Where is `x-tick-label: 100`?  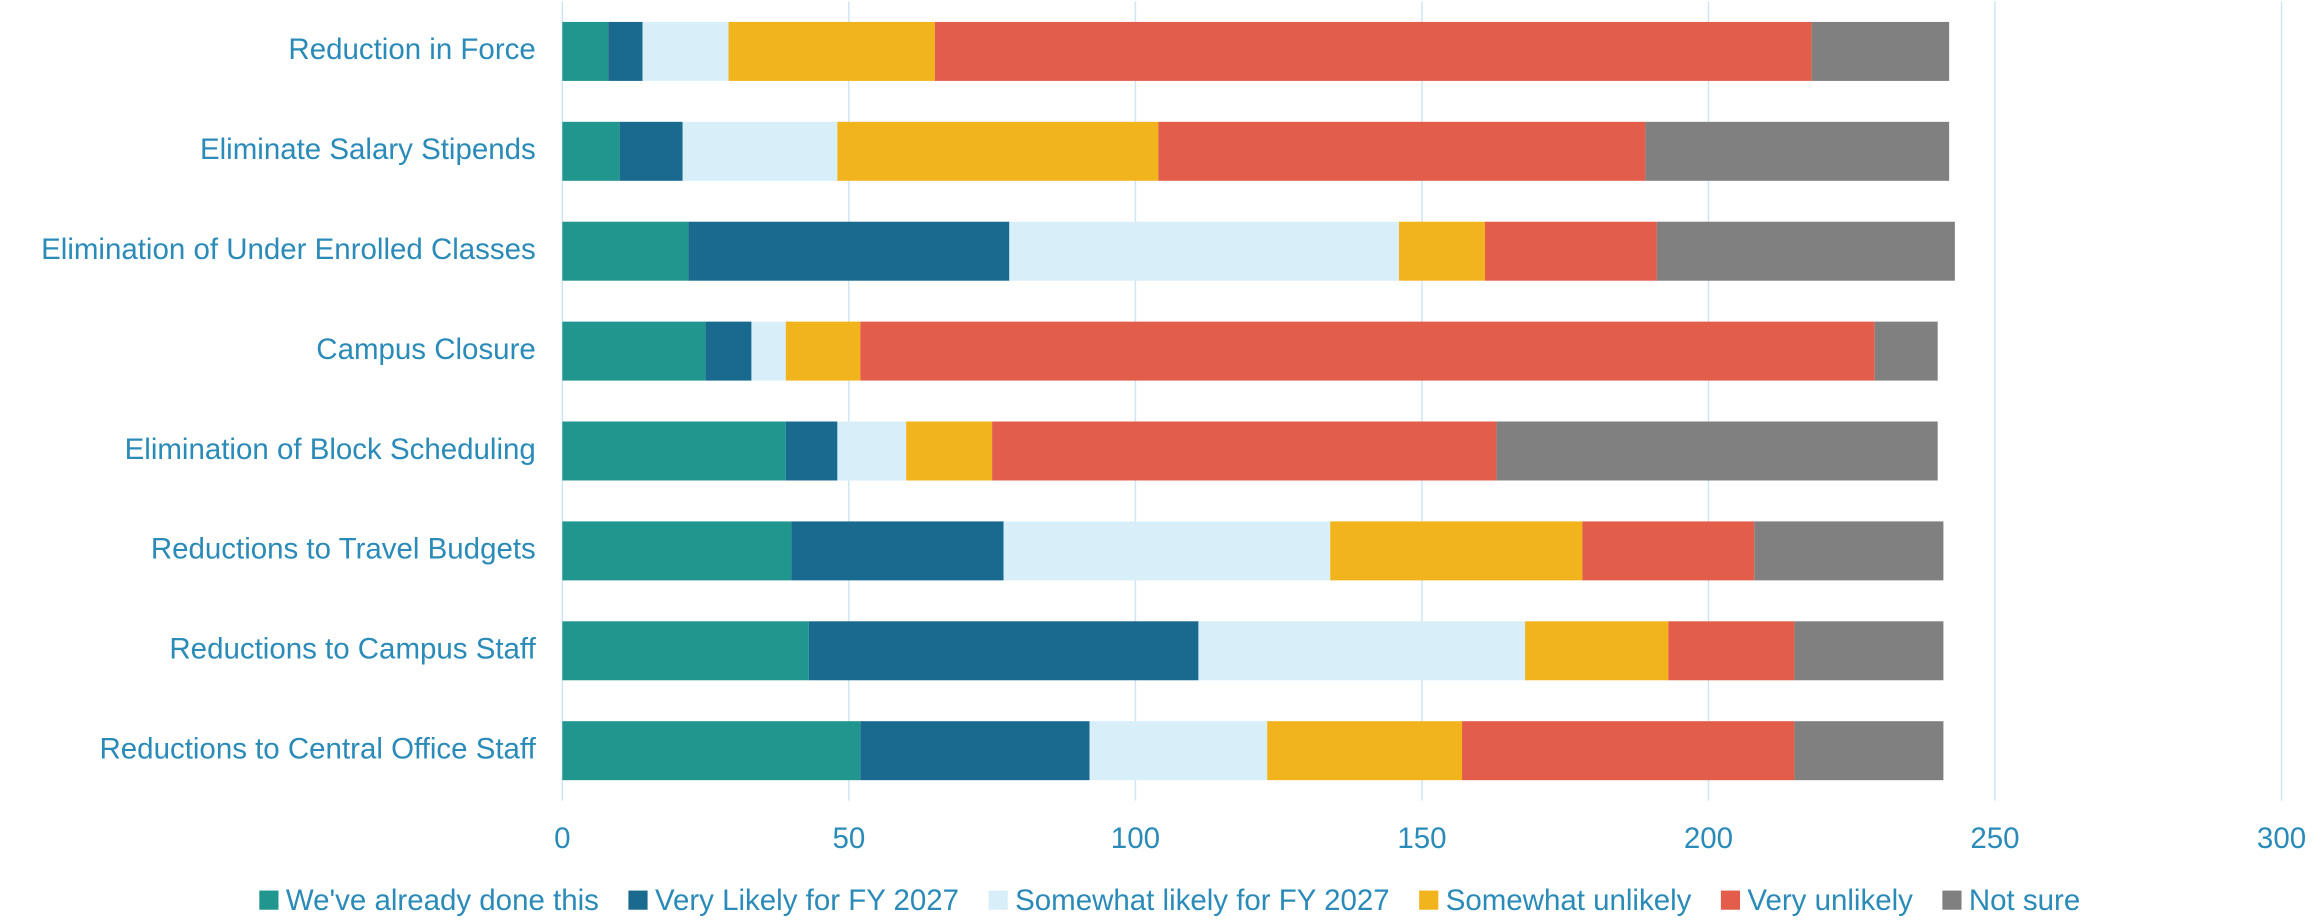
x-tick-label: 100 is located at coordinates (1135, 838).